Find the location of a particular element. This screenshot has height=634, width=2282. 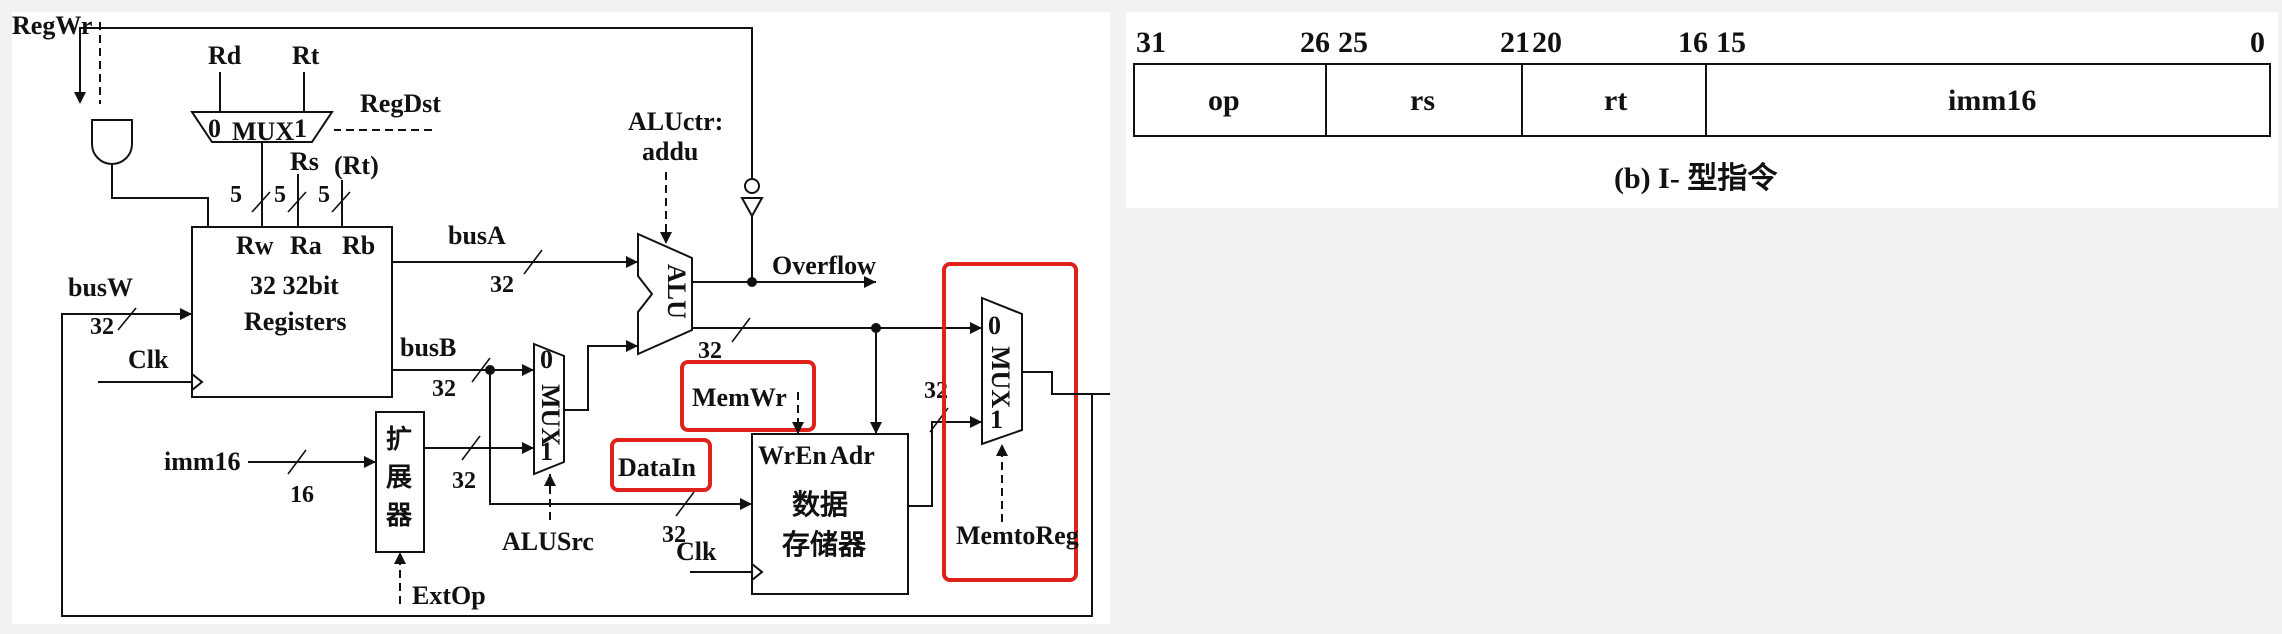

memory-line2: 存储器 is located at coordinates (824, 544).